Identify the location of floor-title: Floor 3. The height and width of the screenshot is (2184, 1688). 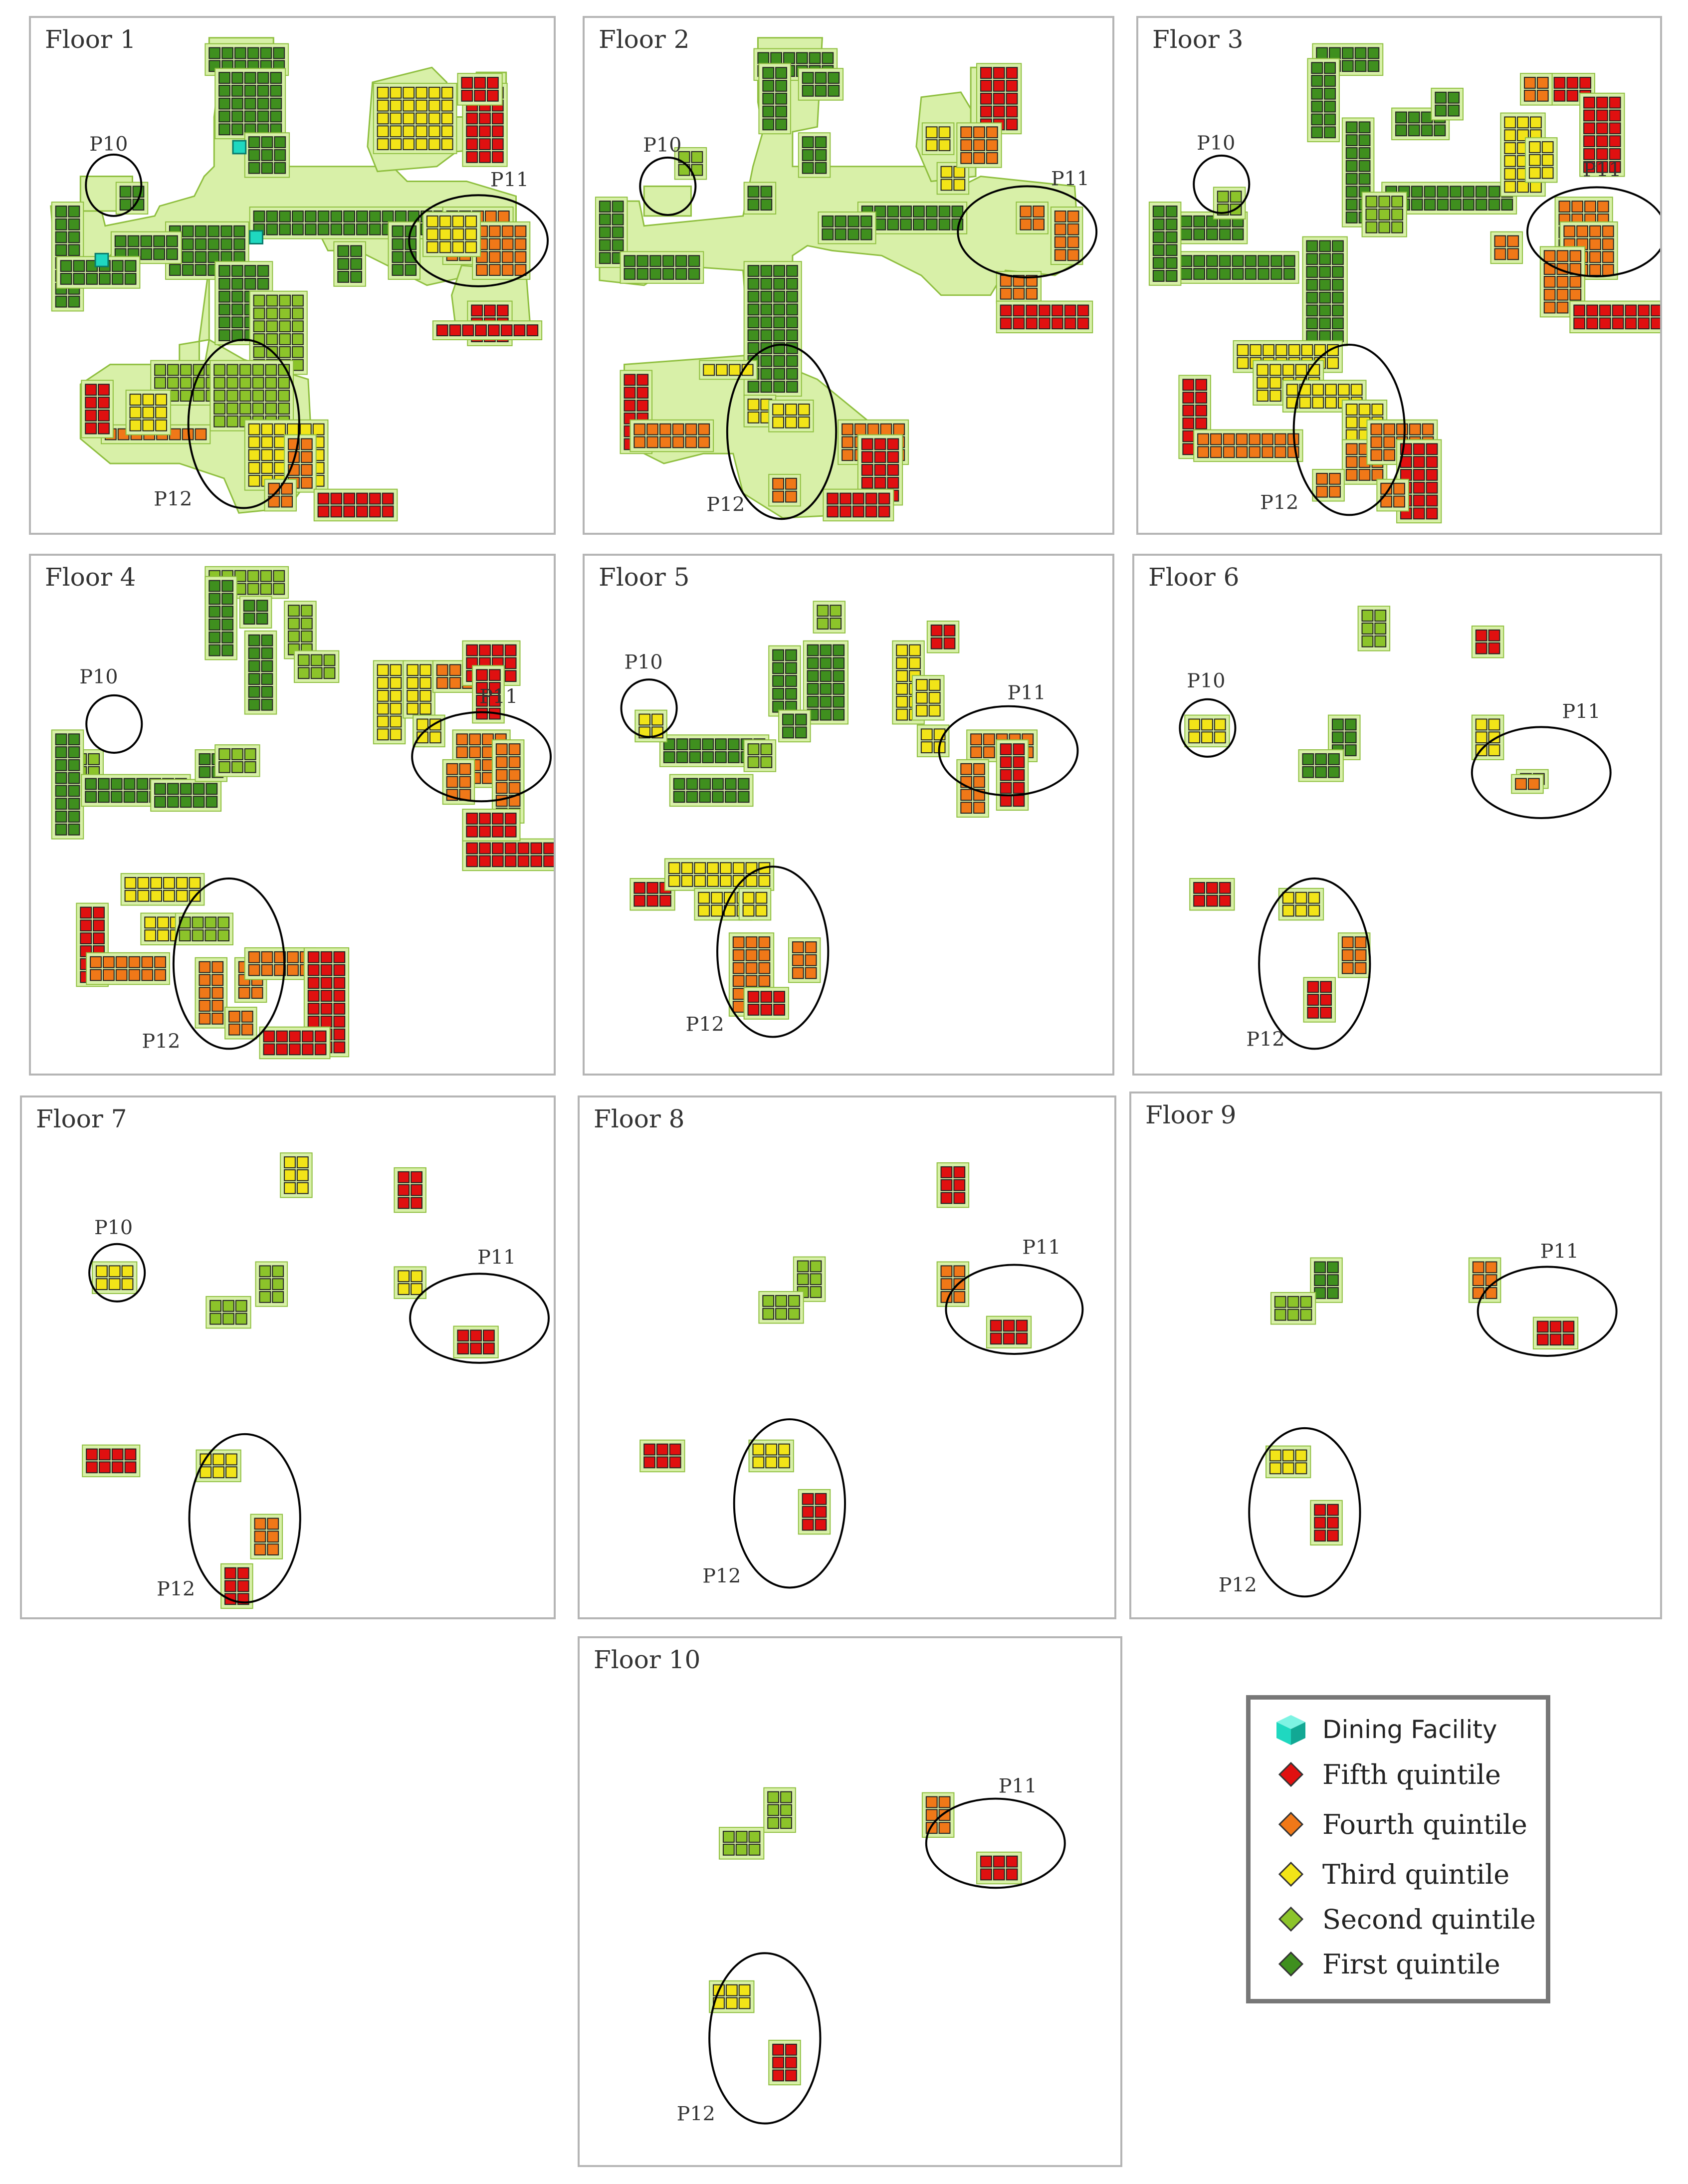
(1198, 39).